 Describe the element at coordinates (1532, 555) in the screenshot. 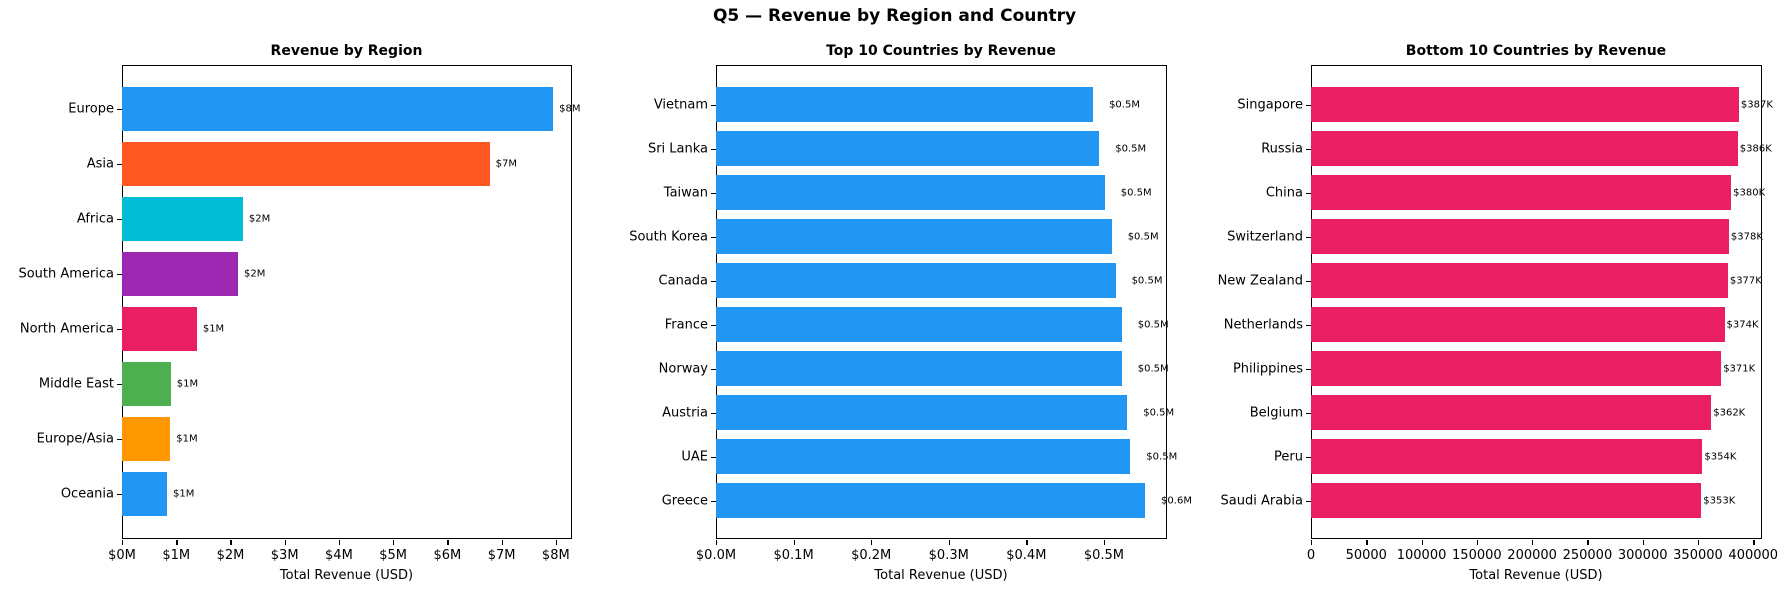

I see `x-tick-label: 200000` at that location.